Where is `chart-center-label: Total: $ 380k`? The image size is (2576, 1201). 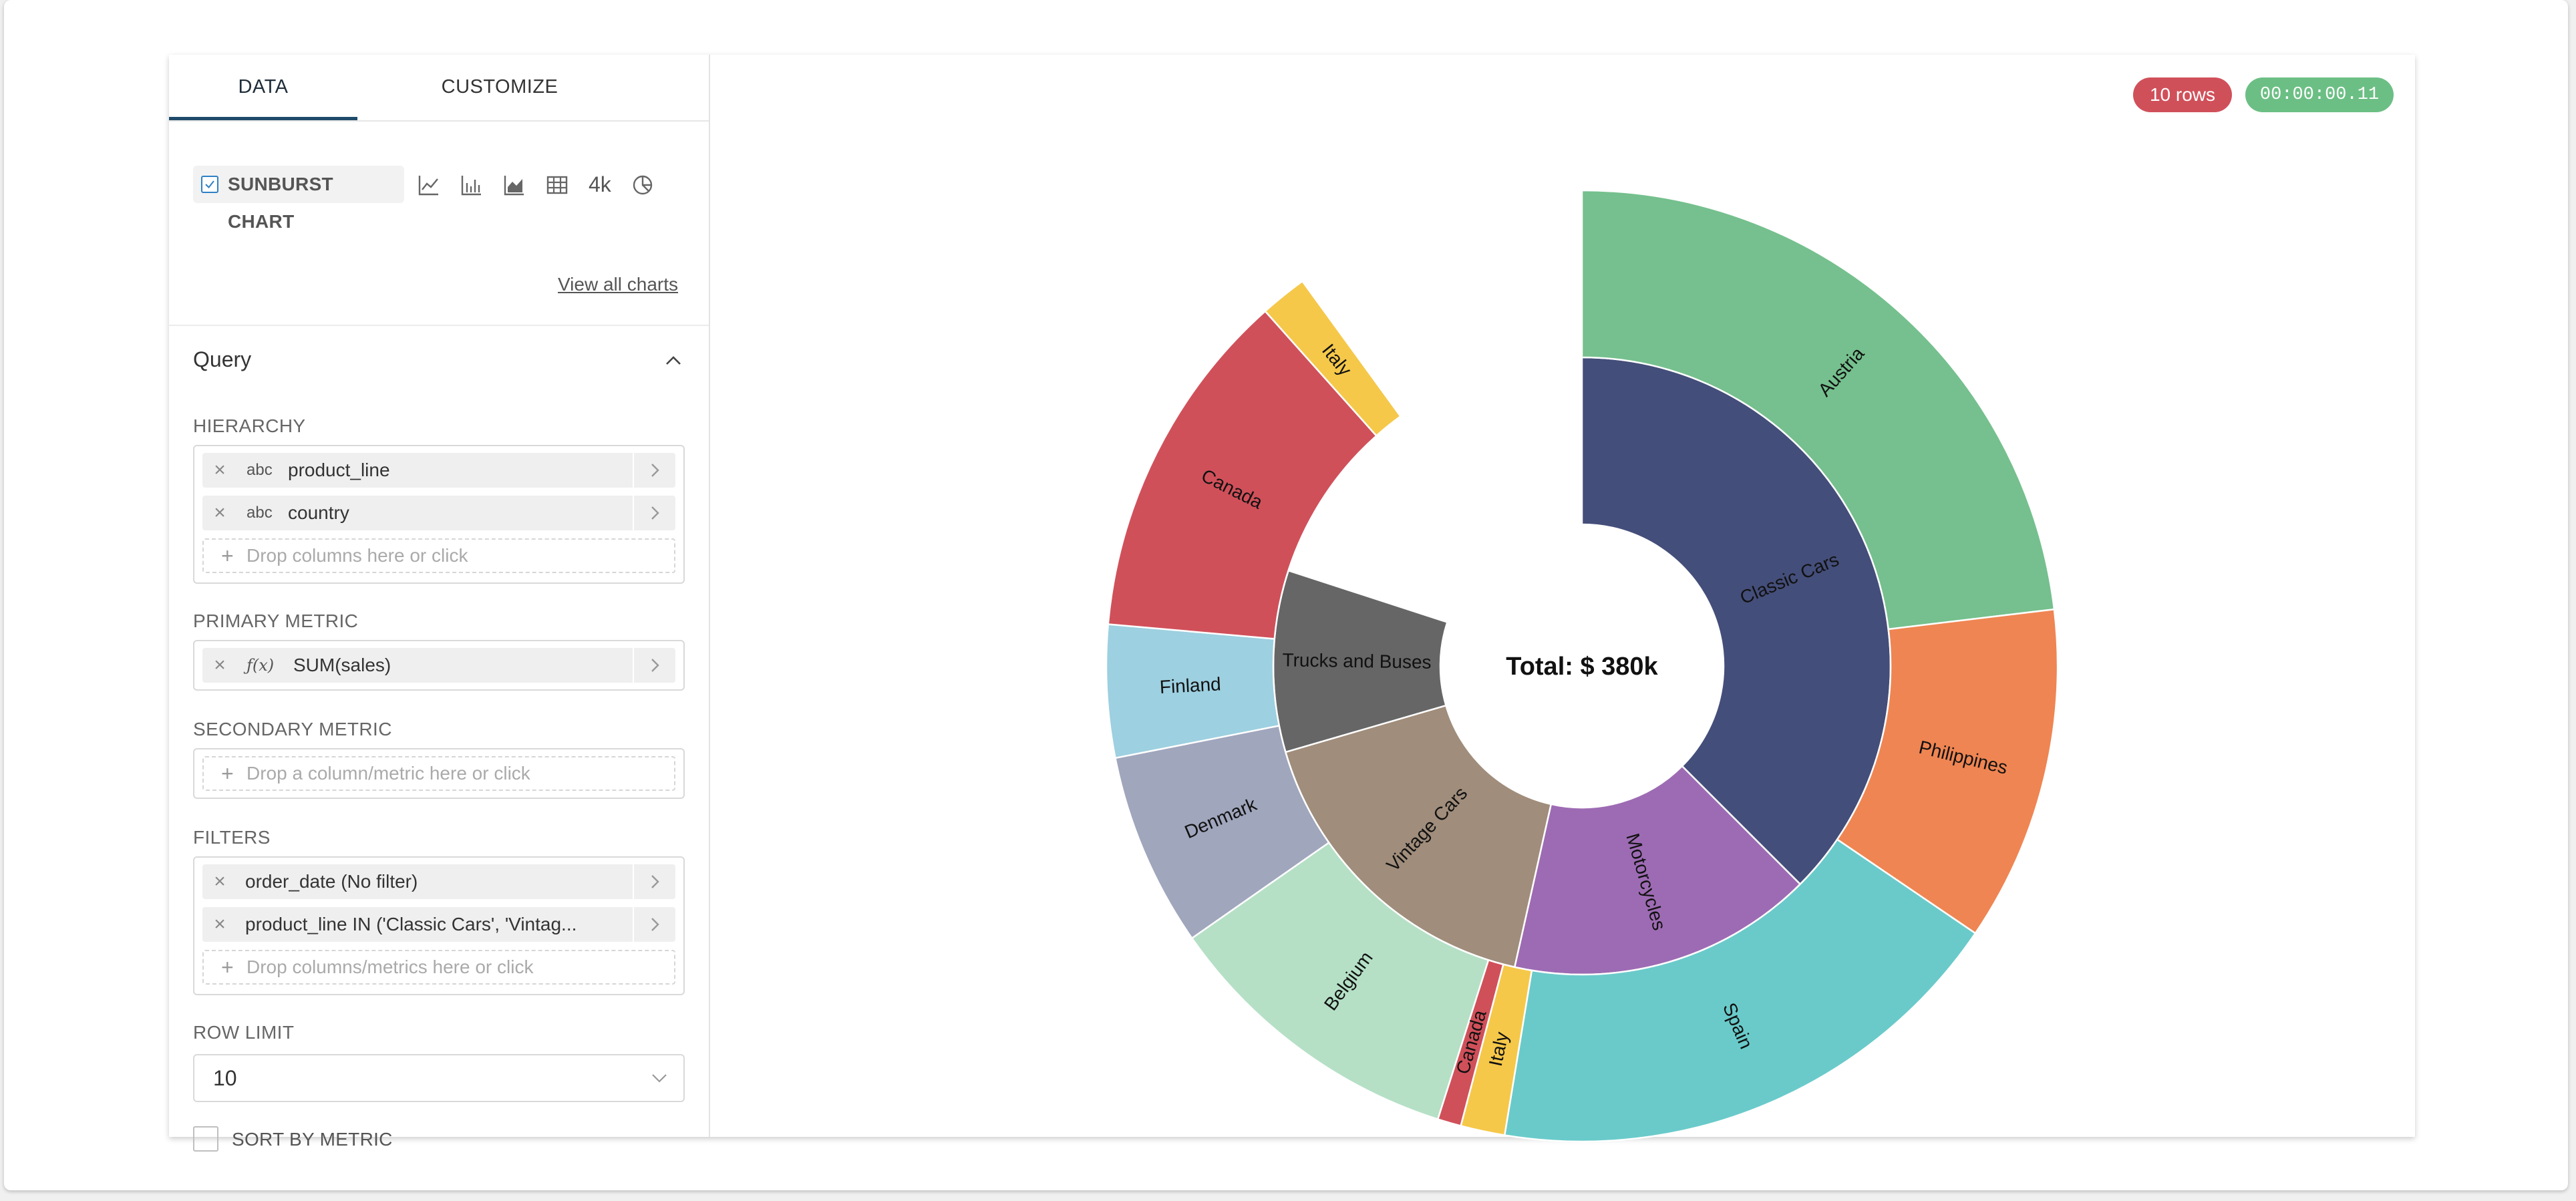 chart-center-label: Total: $ 380k is located at coordinates (1582, 667).